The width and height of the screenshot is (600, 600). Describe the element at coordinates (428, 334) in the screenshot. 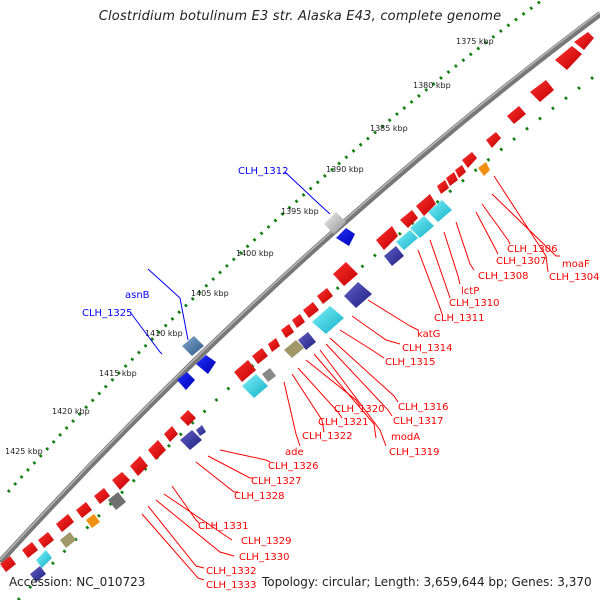

I see `gene-label: katG` at that location.